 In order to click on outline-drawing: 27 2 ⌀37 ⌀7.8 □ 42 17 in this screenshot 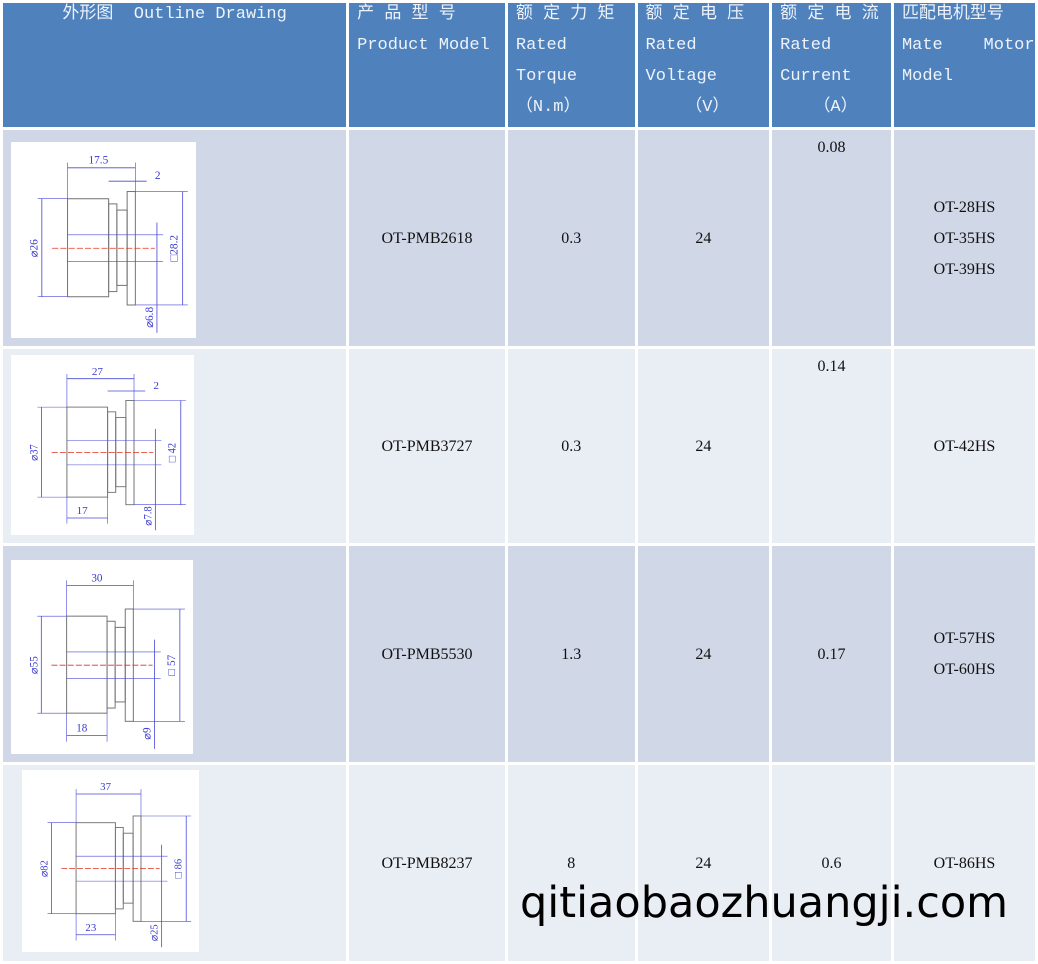, I will do `click(102, 445)`.